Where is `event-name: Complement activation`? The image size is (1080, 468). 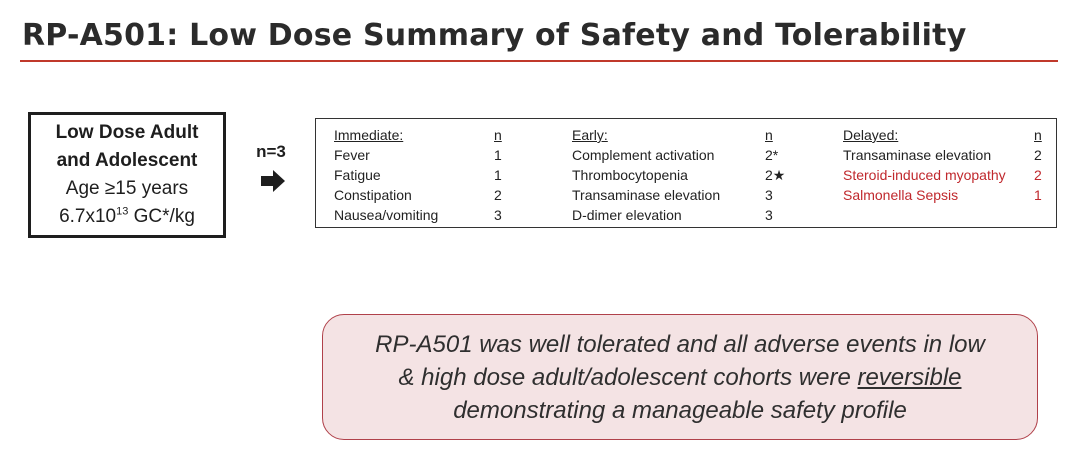 event-name: Complement activation is located at coordinates (643, 155).